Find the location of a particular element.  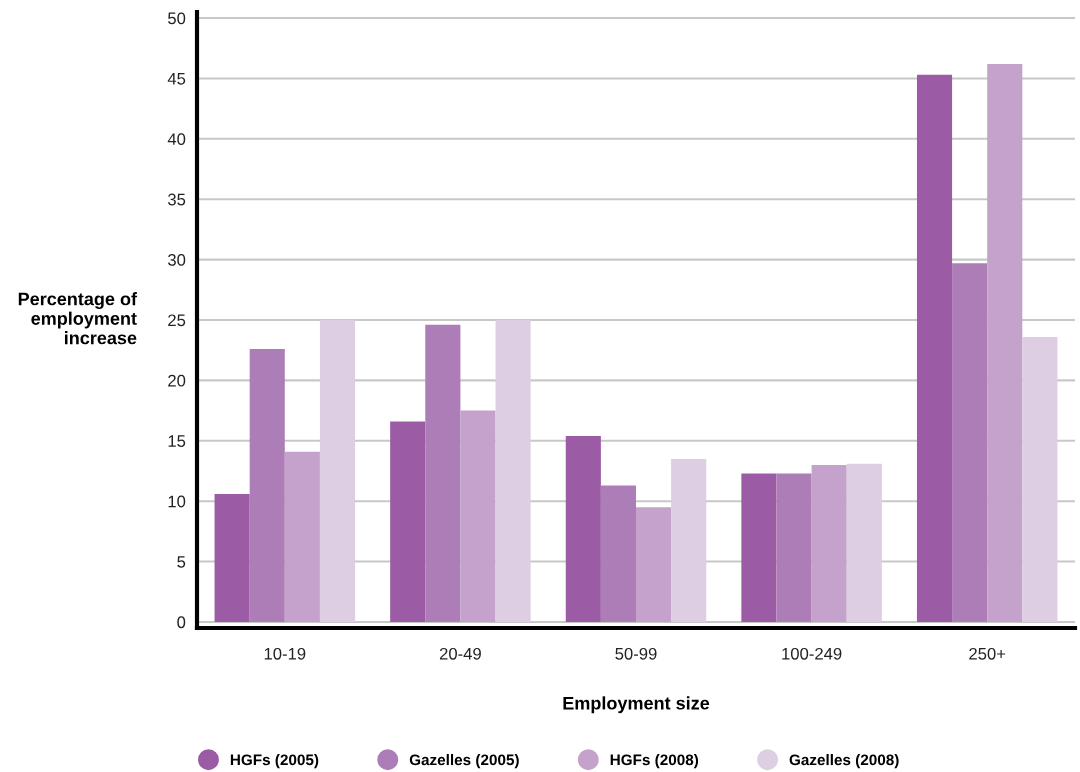

y-tick-label: 40 is located at coordinates (176, 139).